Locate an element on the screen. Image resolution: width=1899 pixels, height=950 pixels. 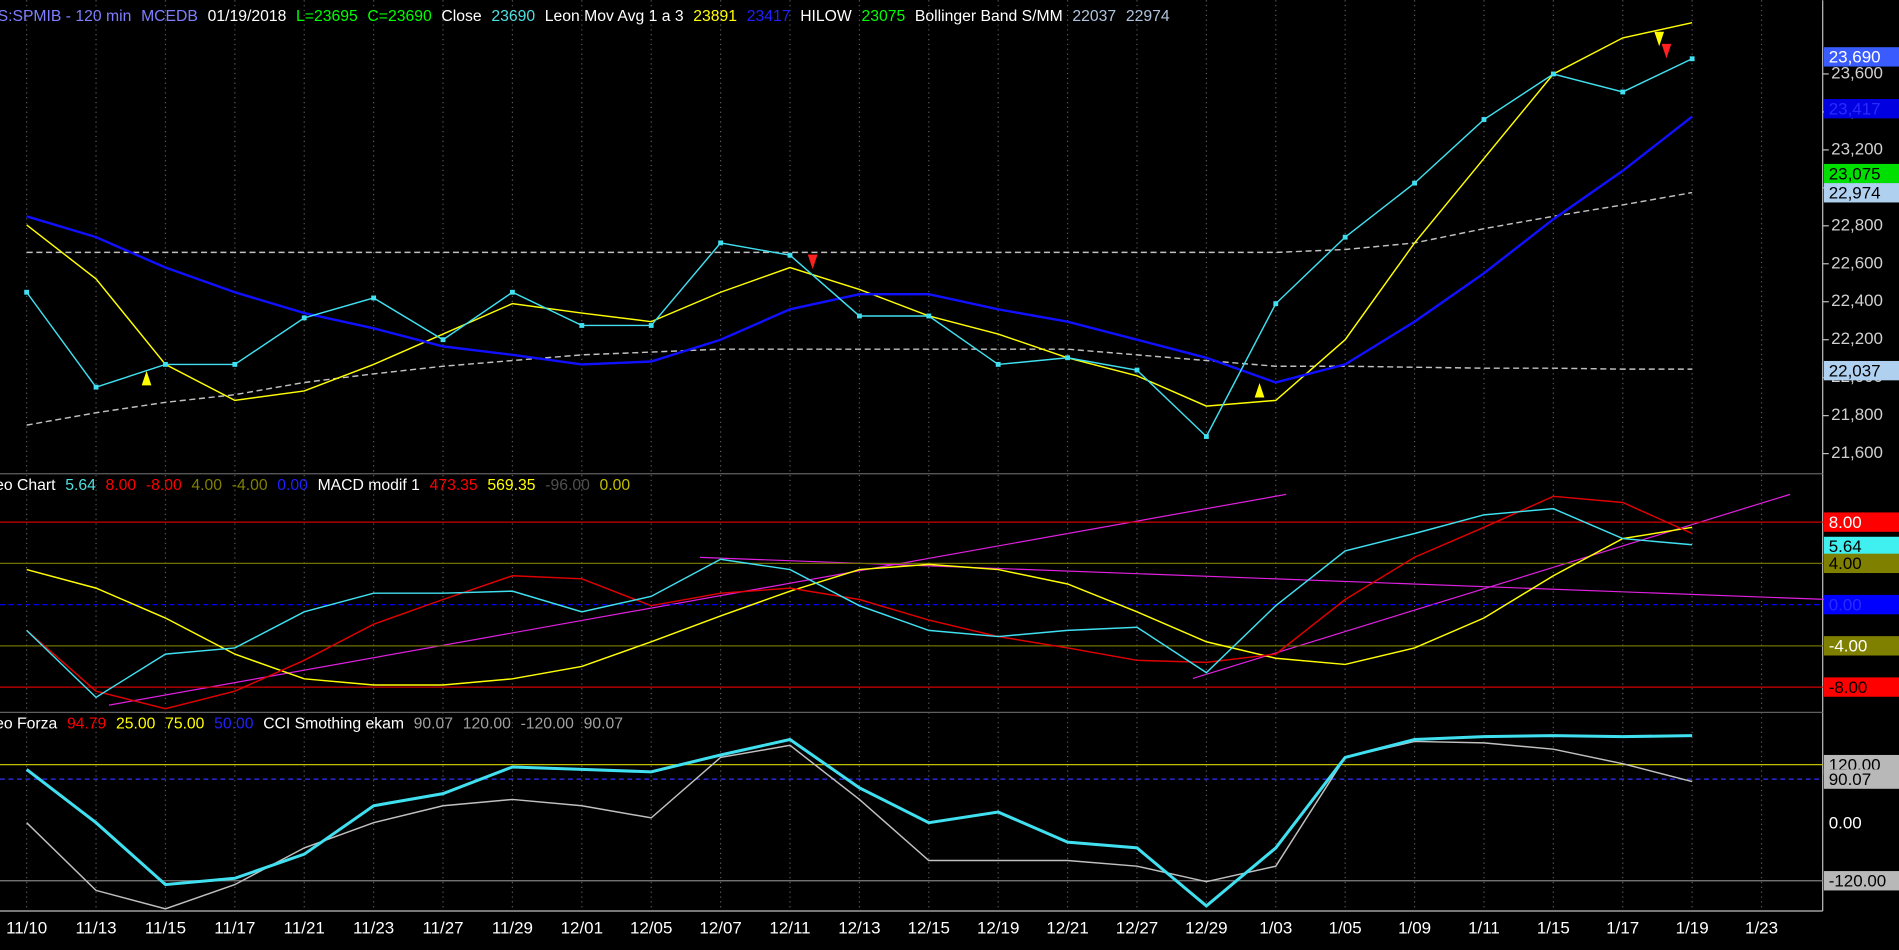
y-tick-label: 21,800 is located at coordinates (1857, 414).